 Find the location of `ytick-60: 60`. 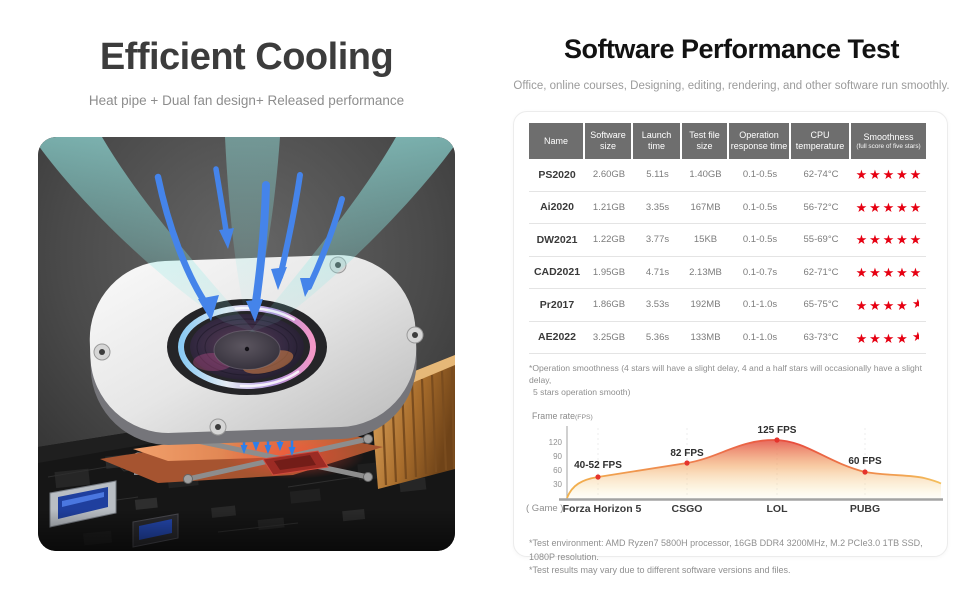

ytick-60: 60 is located at coordinates (557, 471).